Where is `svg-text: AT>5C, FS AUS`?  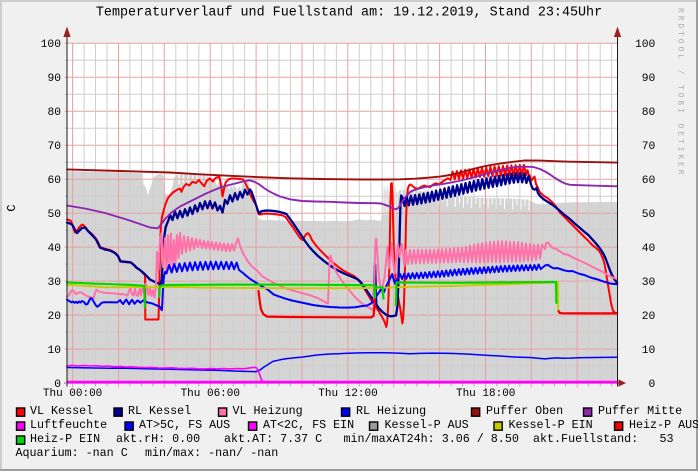 svg-text: AT>5C, FS AUS is located at coordinates (184, 425).